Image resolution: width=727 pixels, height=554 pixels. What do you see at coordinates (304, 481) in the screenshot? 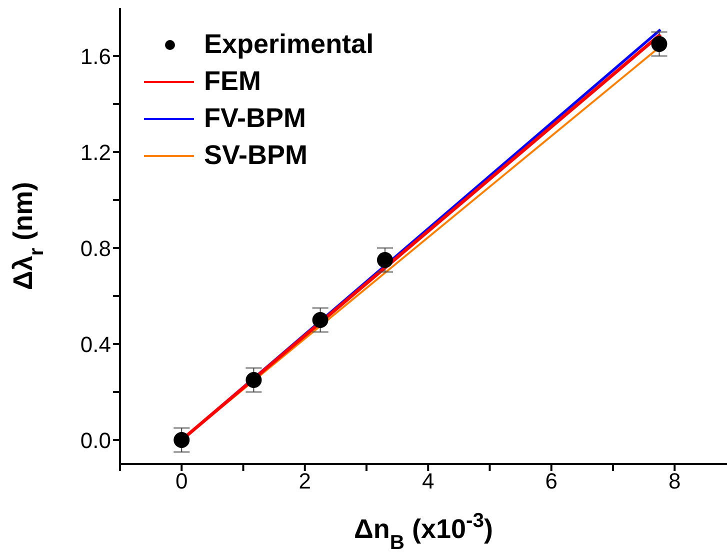
I see `x-tick-label: 2` at bounding box center [304, 481].